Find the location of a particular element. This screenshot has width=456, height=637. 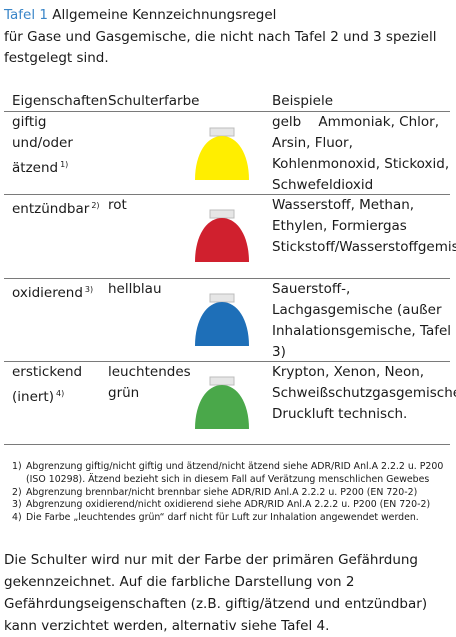

header-property: Eigenschaften is located at coordinates (60, 101).